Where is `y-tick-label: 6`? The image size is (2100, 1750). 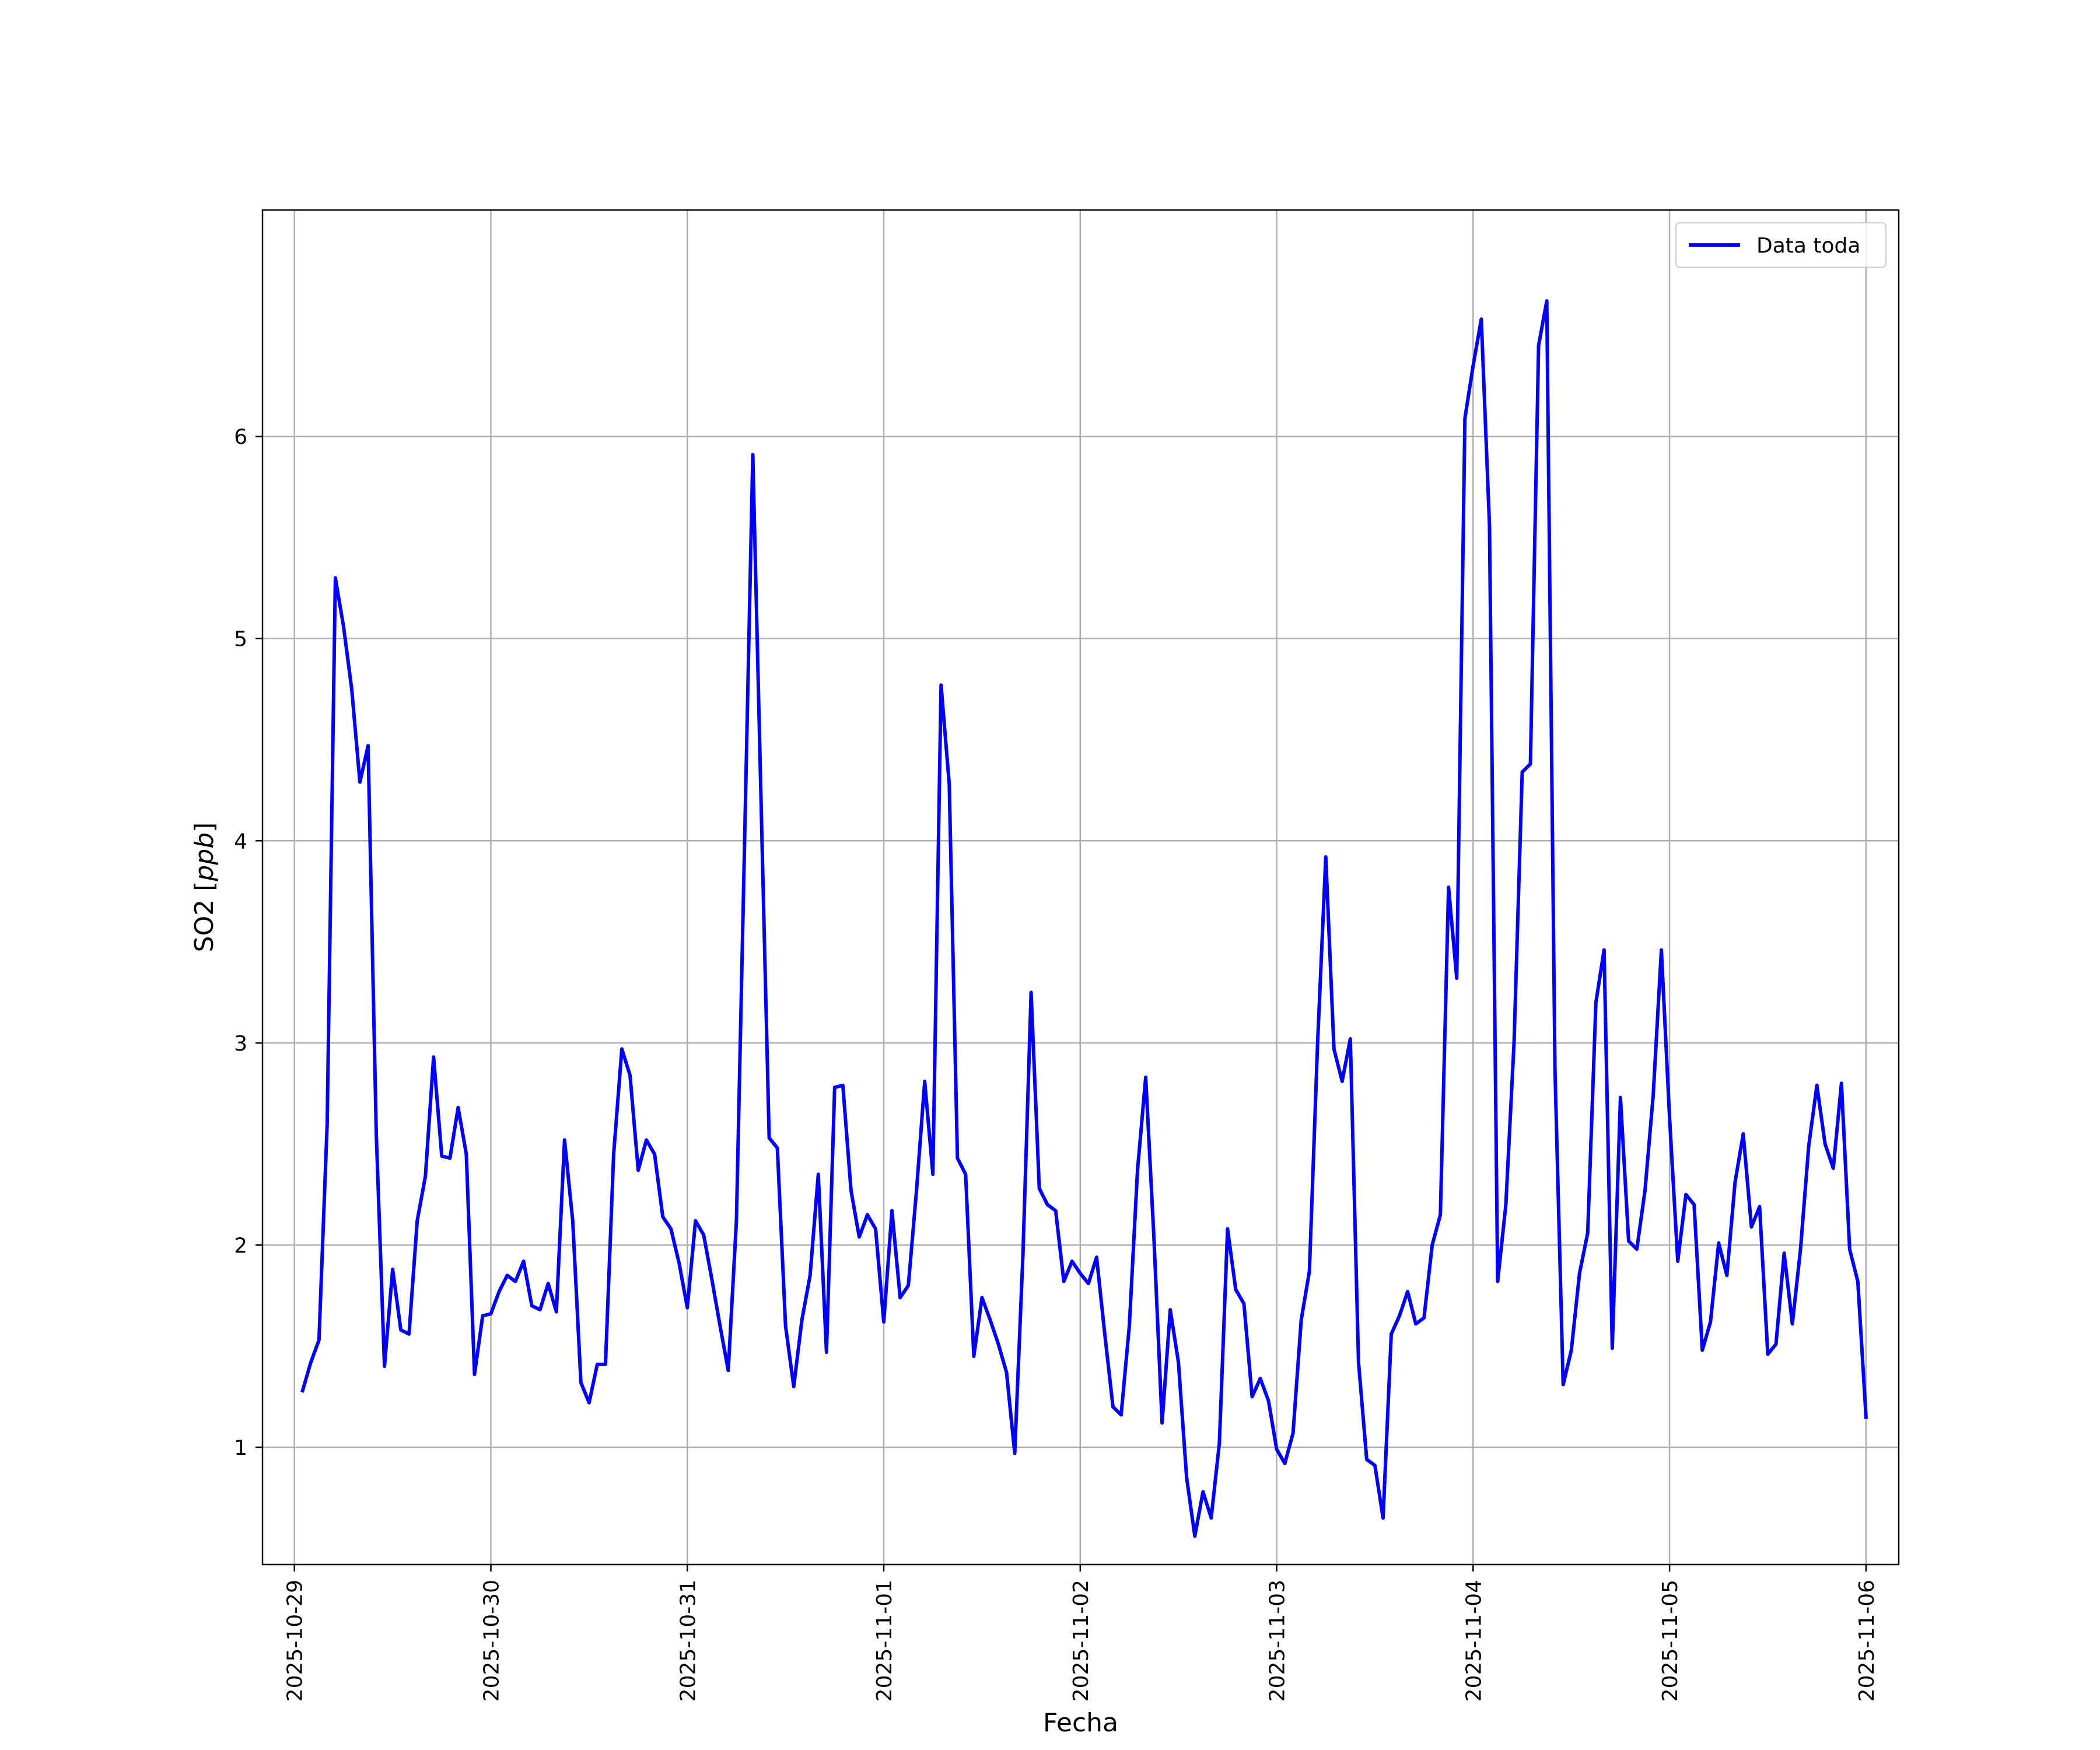
y-tick-label: 6 is located at coordinates (240, 437).